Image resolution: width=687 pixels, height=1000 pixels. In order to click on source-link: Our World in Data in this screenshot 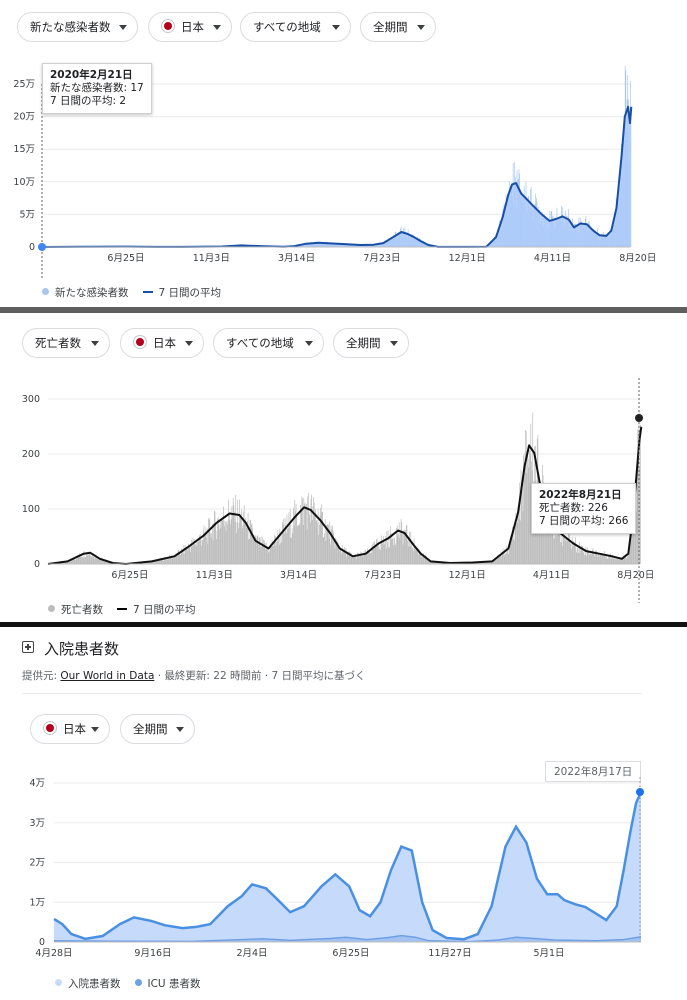, I will do `click(107, 676)`.